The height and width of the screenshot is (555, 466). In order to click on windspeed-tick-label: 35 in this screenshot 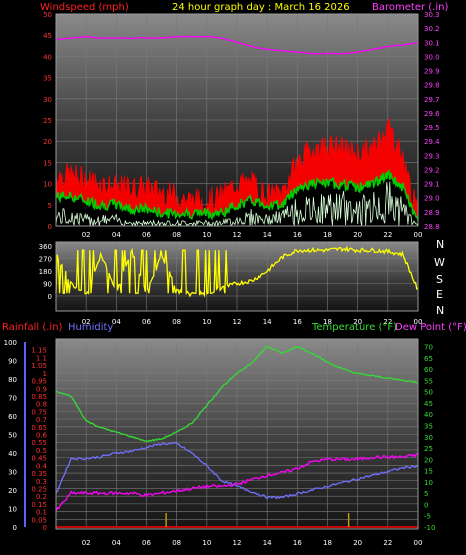, I will do `click(47, 79)`.